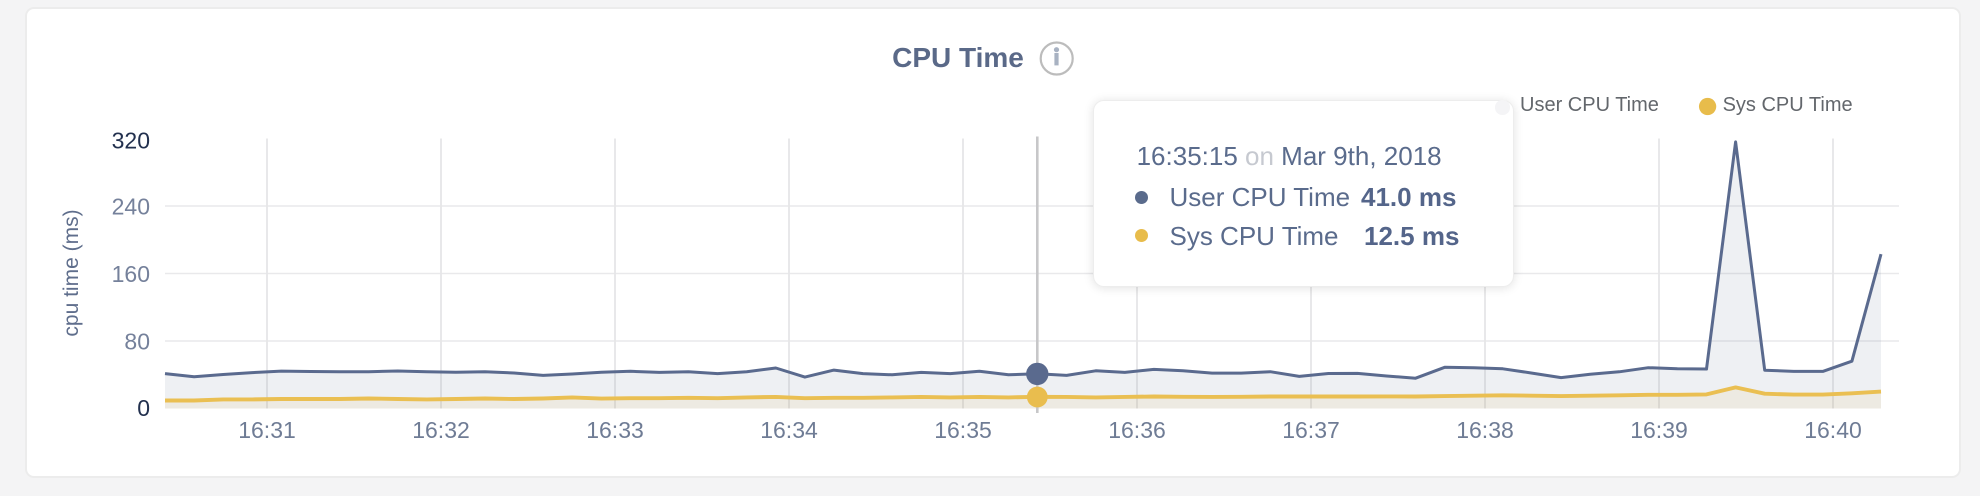 The width and height of the screenshot is (1980, 496). What do you see at coordinates (441, 430) in the screenshot?
I see `svg-text: 16:32` at bounding box center [441, 430].